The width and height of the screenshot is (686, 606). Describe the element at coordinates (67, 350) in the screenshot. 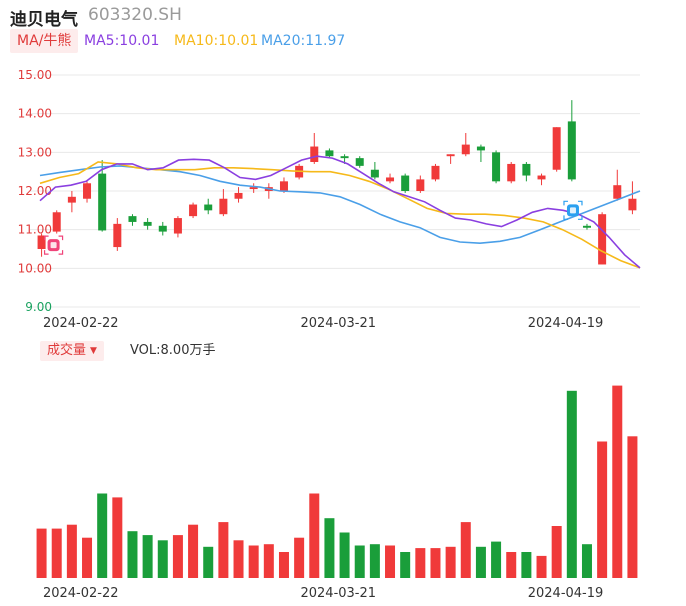

I see `volume-type-label: 成交量` at that location.